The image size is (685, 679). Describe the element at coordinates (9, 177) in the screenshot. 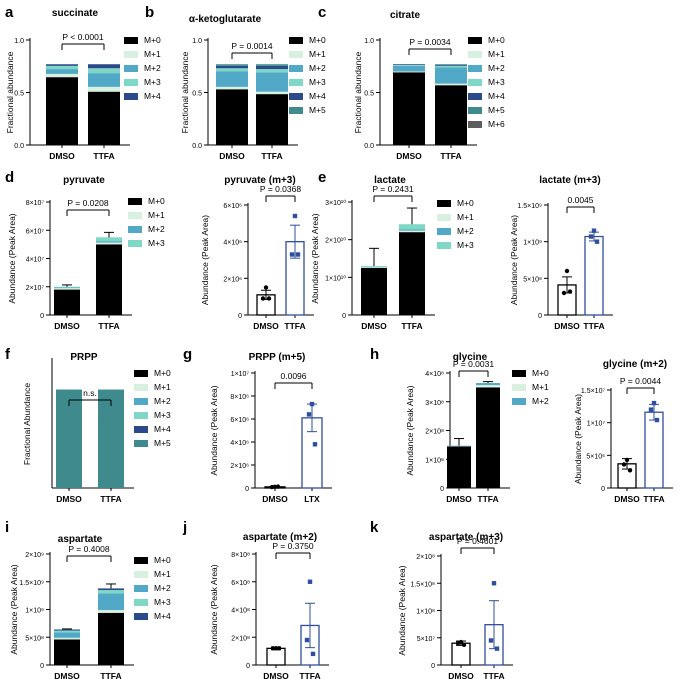

I see `svg-text: d` at that location.